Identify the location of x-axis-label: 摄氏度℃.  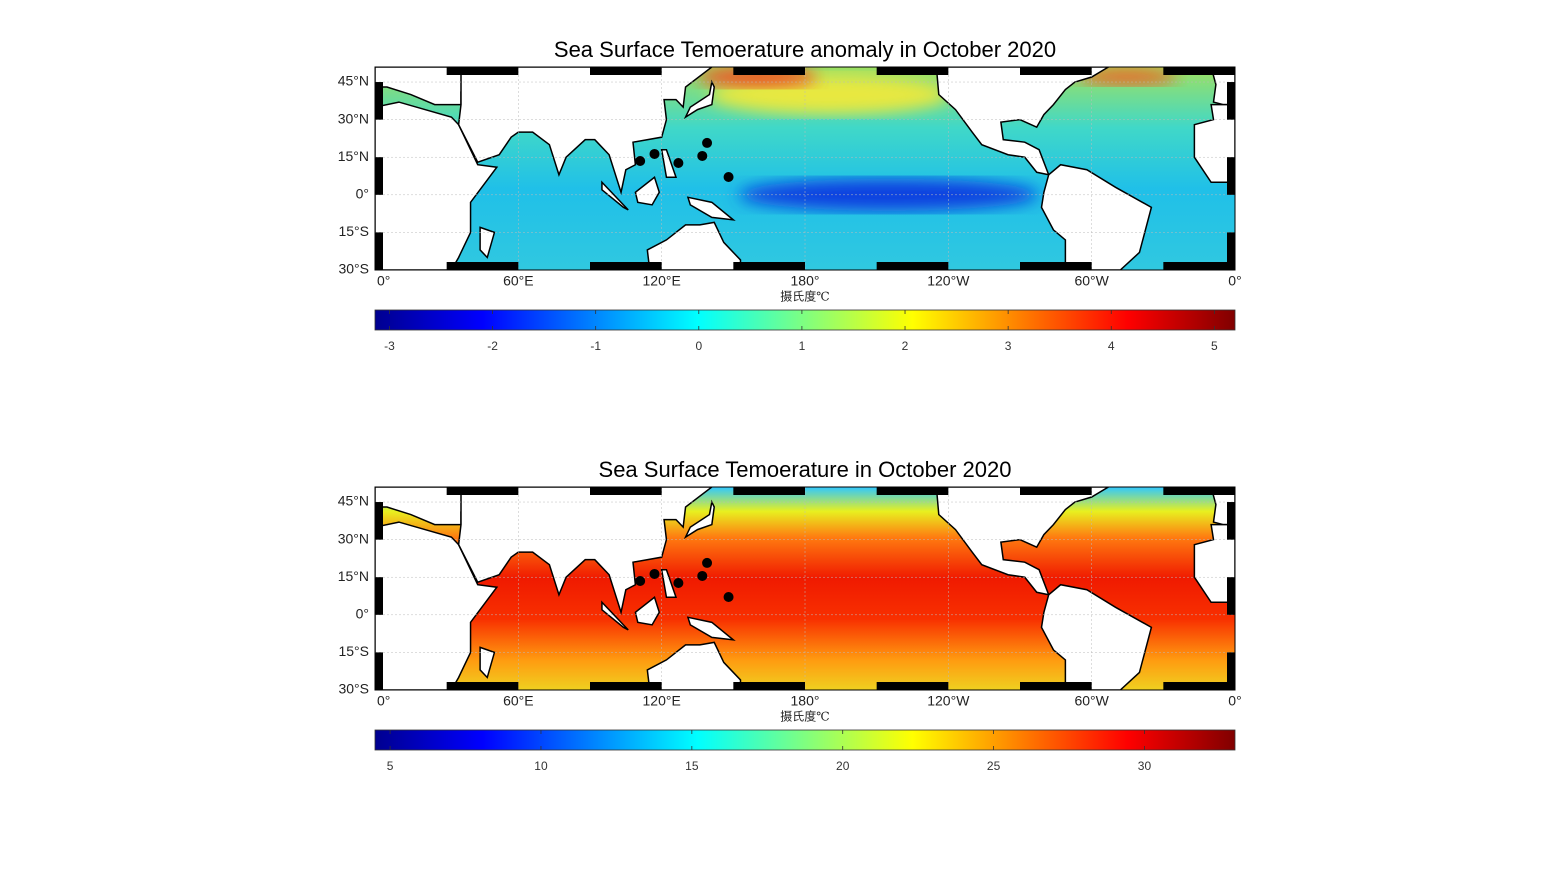
(804, 716).